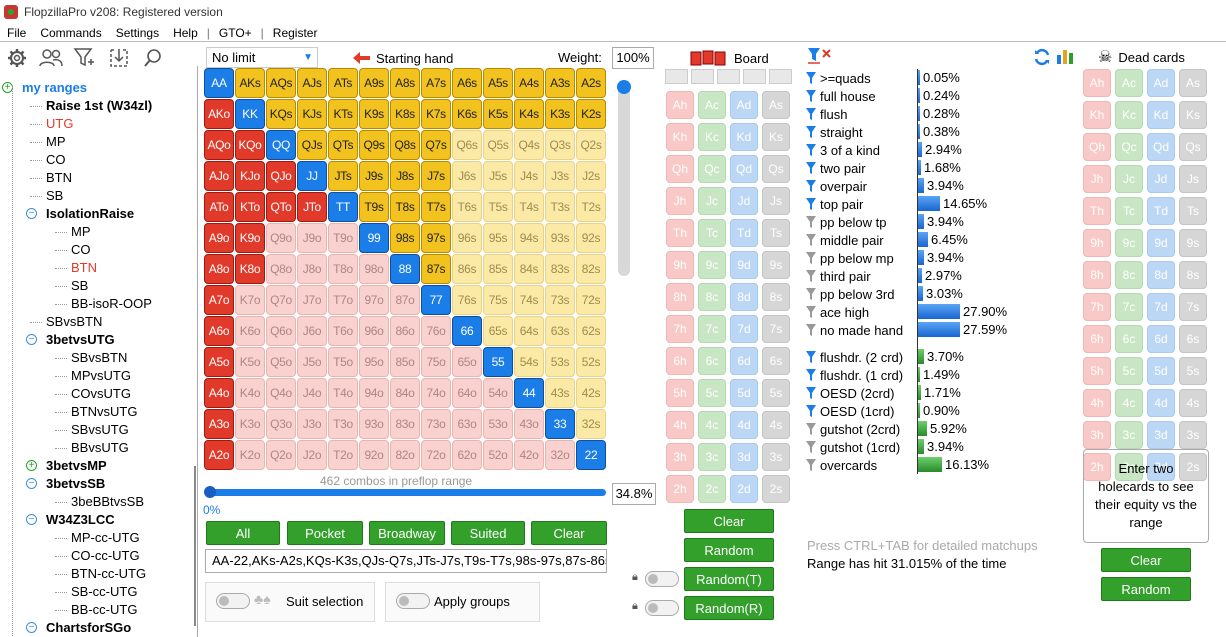 This screenshot has height=637, width=1226. I want to click on dead-card-Jh: Jh, so click(1097, 179).